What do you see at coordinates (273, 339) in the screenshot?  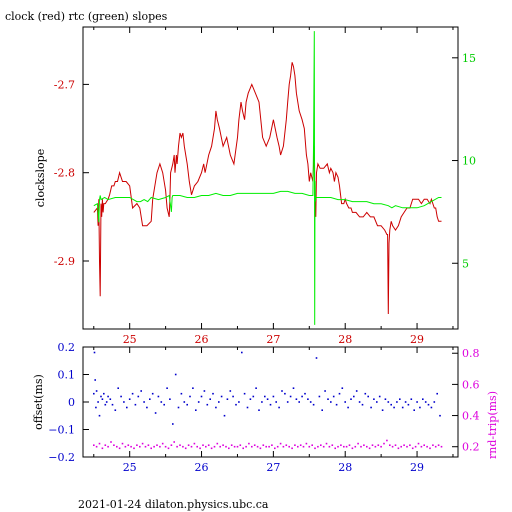 I see `top-x-tick-label: 27` at bounding box center [273, 339].